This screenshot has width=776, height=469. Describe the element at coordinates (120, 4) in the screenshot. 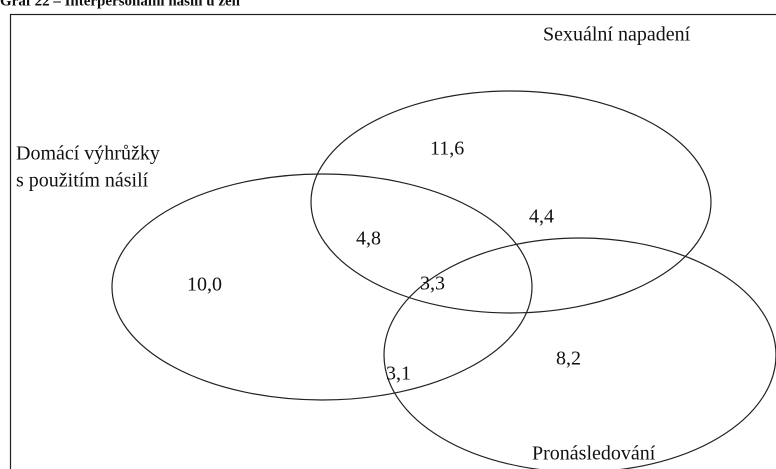

I see `title: Graf 22 – Interpersonální násilí u žen` at that location.